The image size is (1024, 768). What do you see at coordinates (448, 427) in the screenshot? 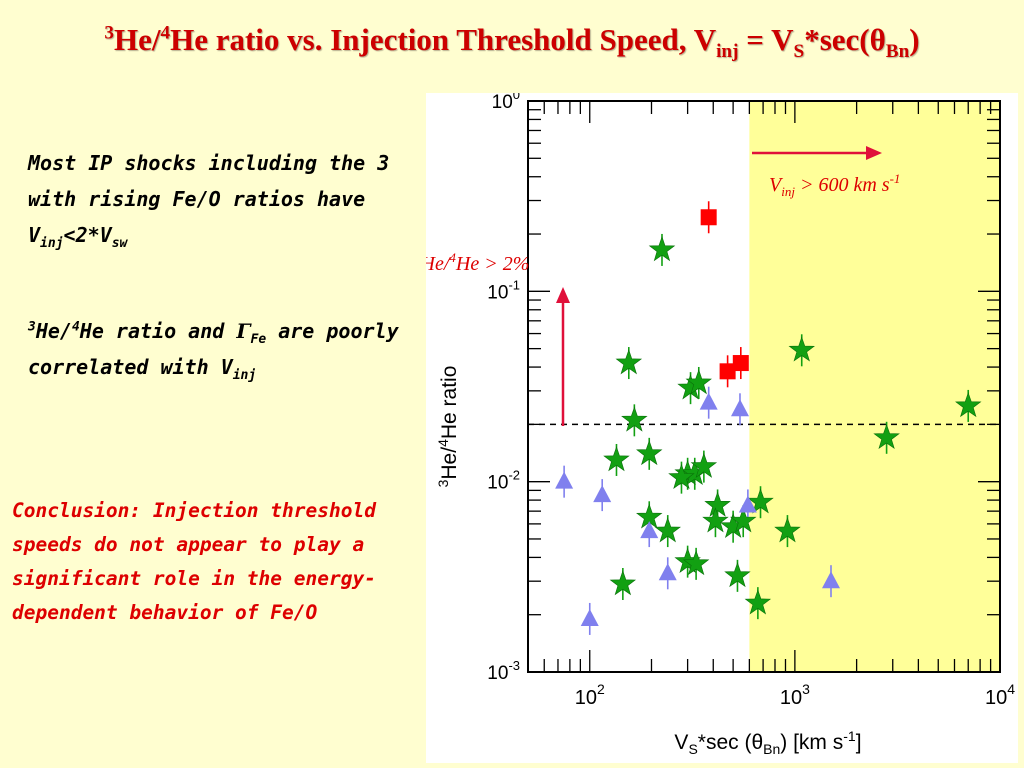
I see `y-axis-label: 3He/4He ratio` at bounding box center [448, 427].